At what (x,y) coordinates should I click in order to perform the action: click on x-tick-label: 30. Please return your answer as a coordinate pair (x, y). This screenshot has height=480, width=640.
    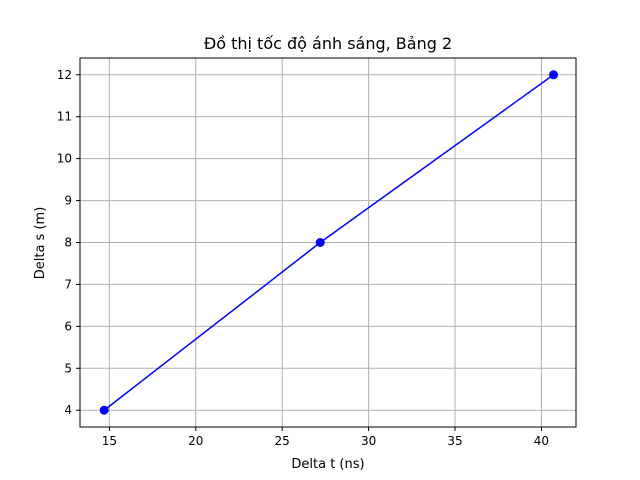
    Looking at the image, I should click on (368, 441).